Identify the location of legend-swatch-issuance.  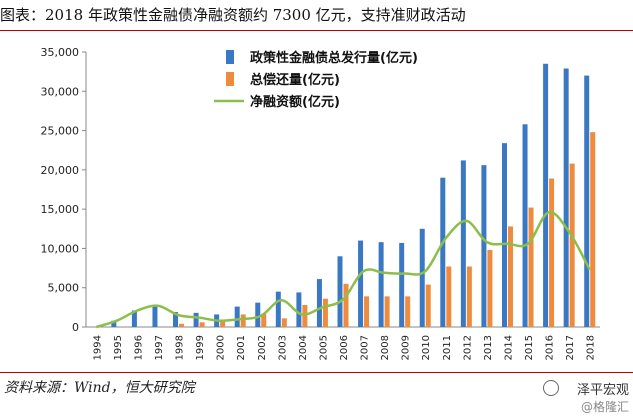
(230, 57).